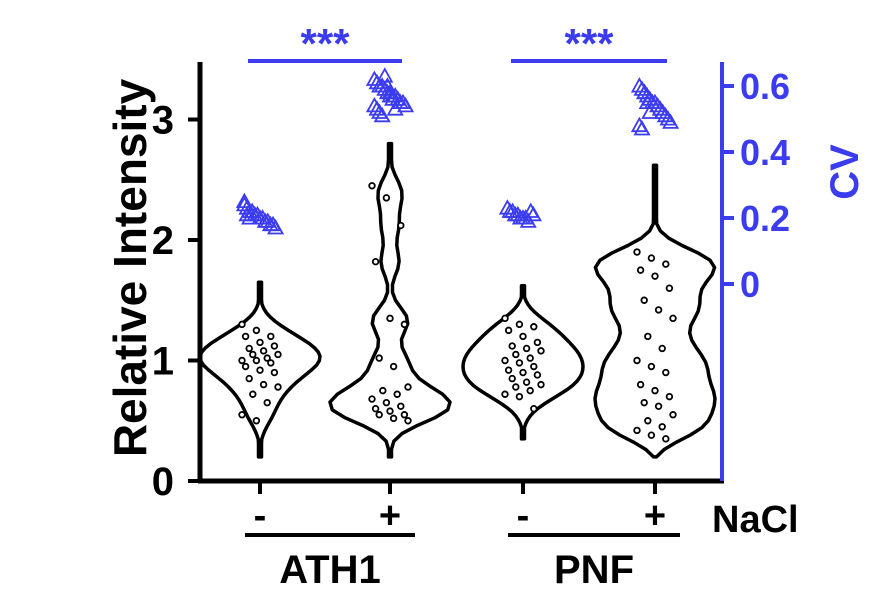 Image resolution: width=875 pixels, height=591 pixels. What do you see at coordinates (457, 151) in the screenshot?
I see `cv-points-layer` at bounding box center [457, 151].